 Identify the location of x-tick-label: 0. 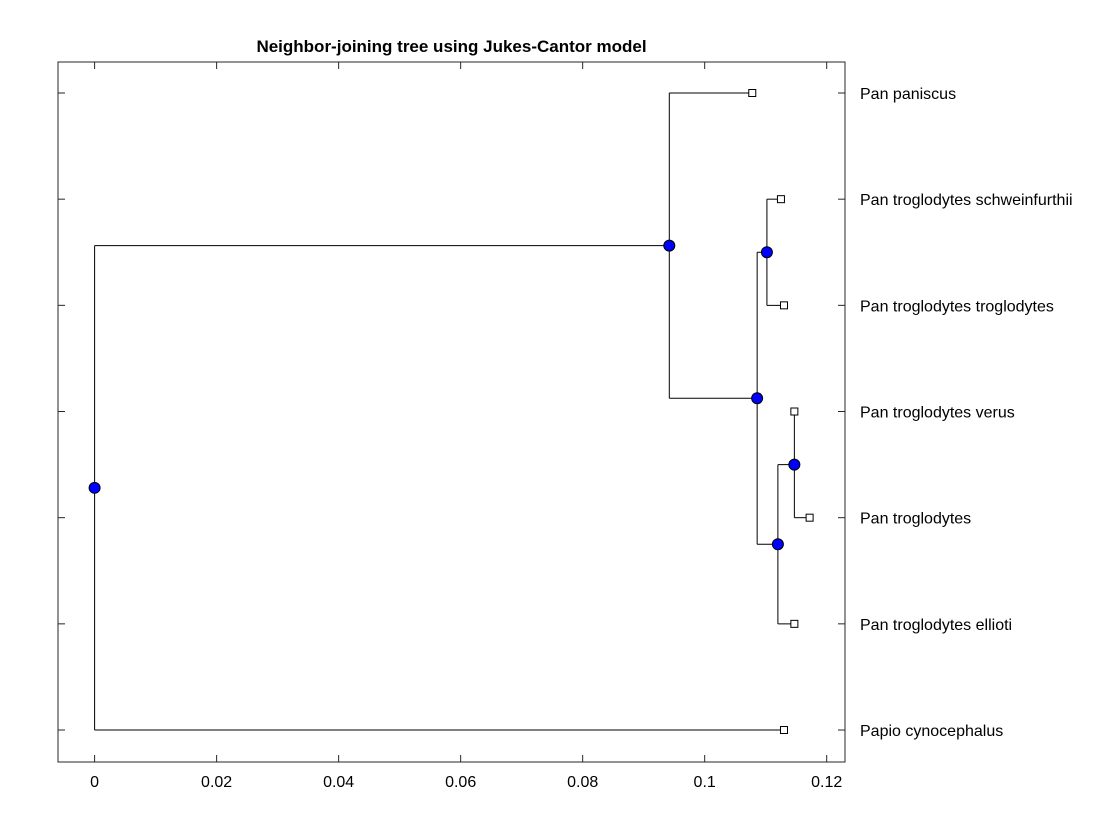
(94, 782).